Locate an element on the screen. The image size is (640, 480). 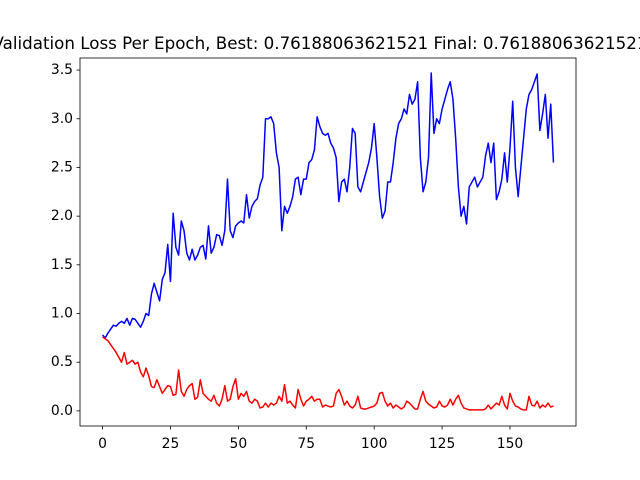
y-tick-label: 0.0 is located at coordinates (62, 411).